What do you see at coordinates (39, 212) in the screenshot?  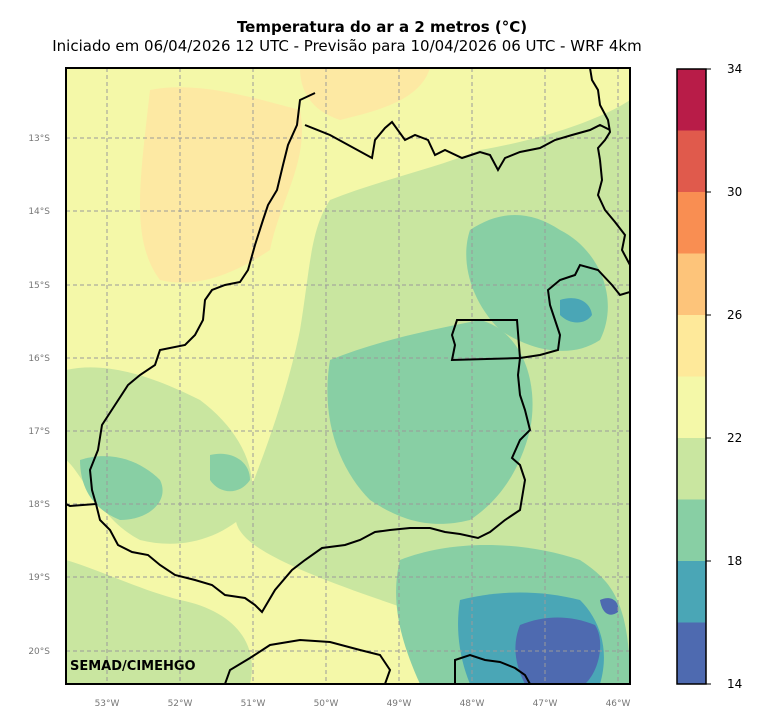 I see `lat-label: 14°S` at bounding box center [39, 212].